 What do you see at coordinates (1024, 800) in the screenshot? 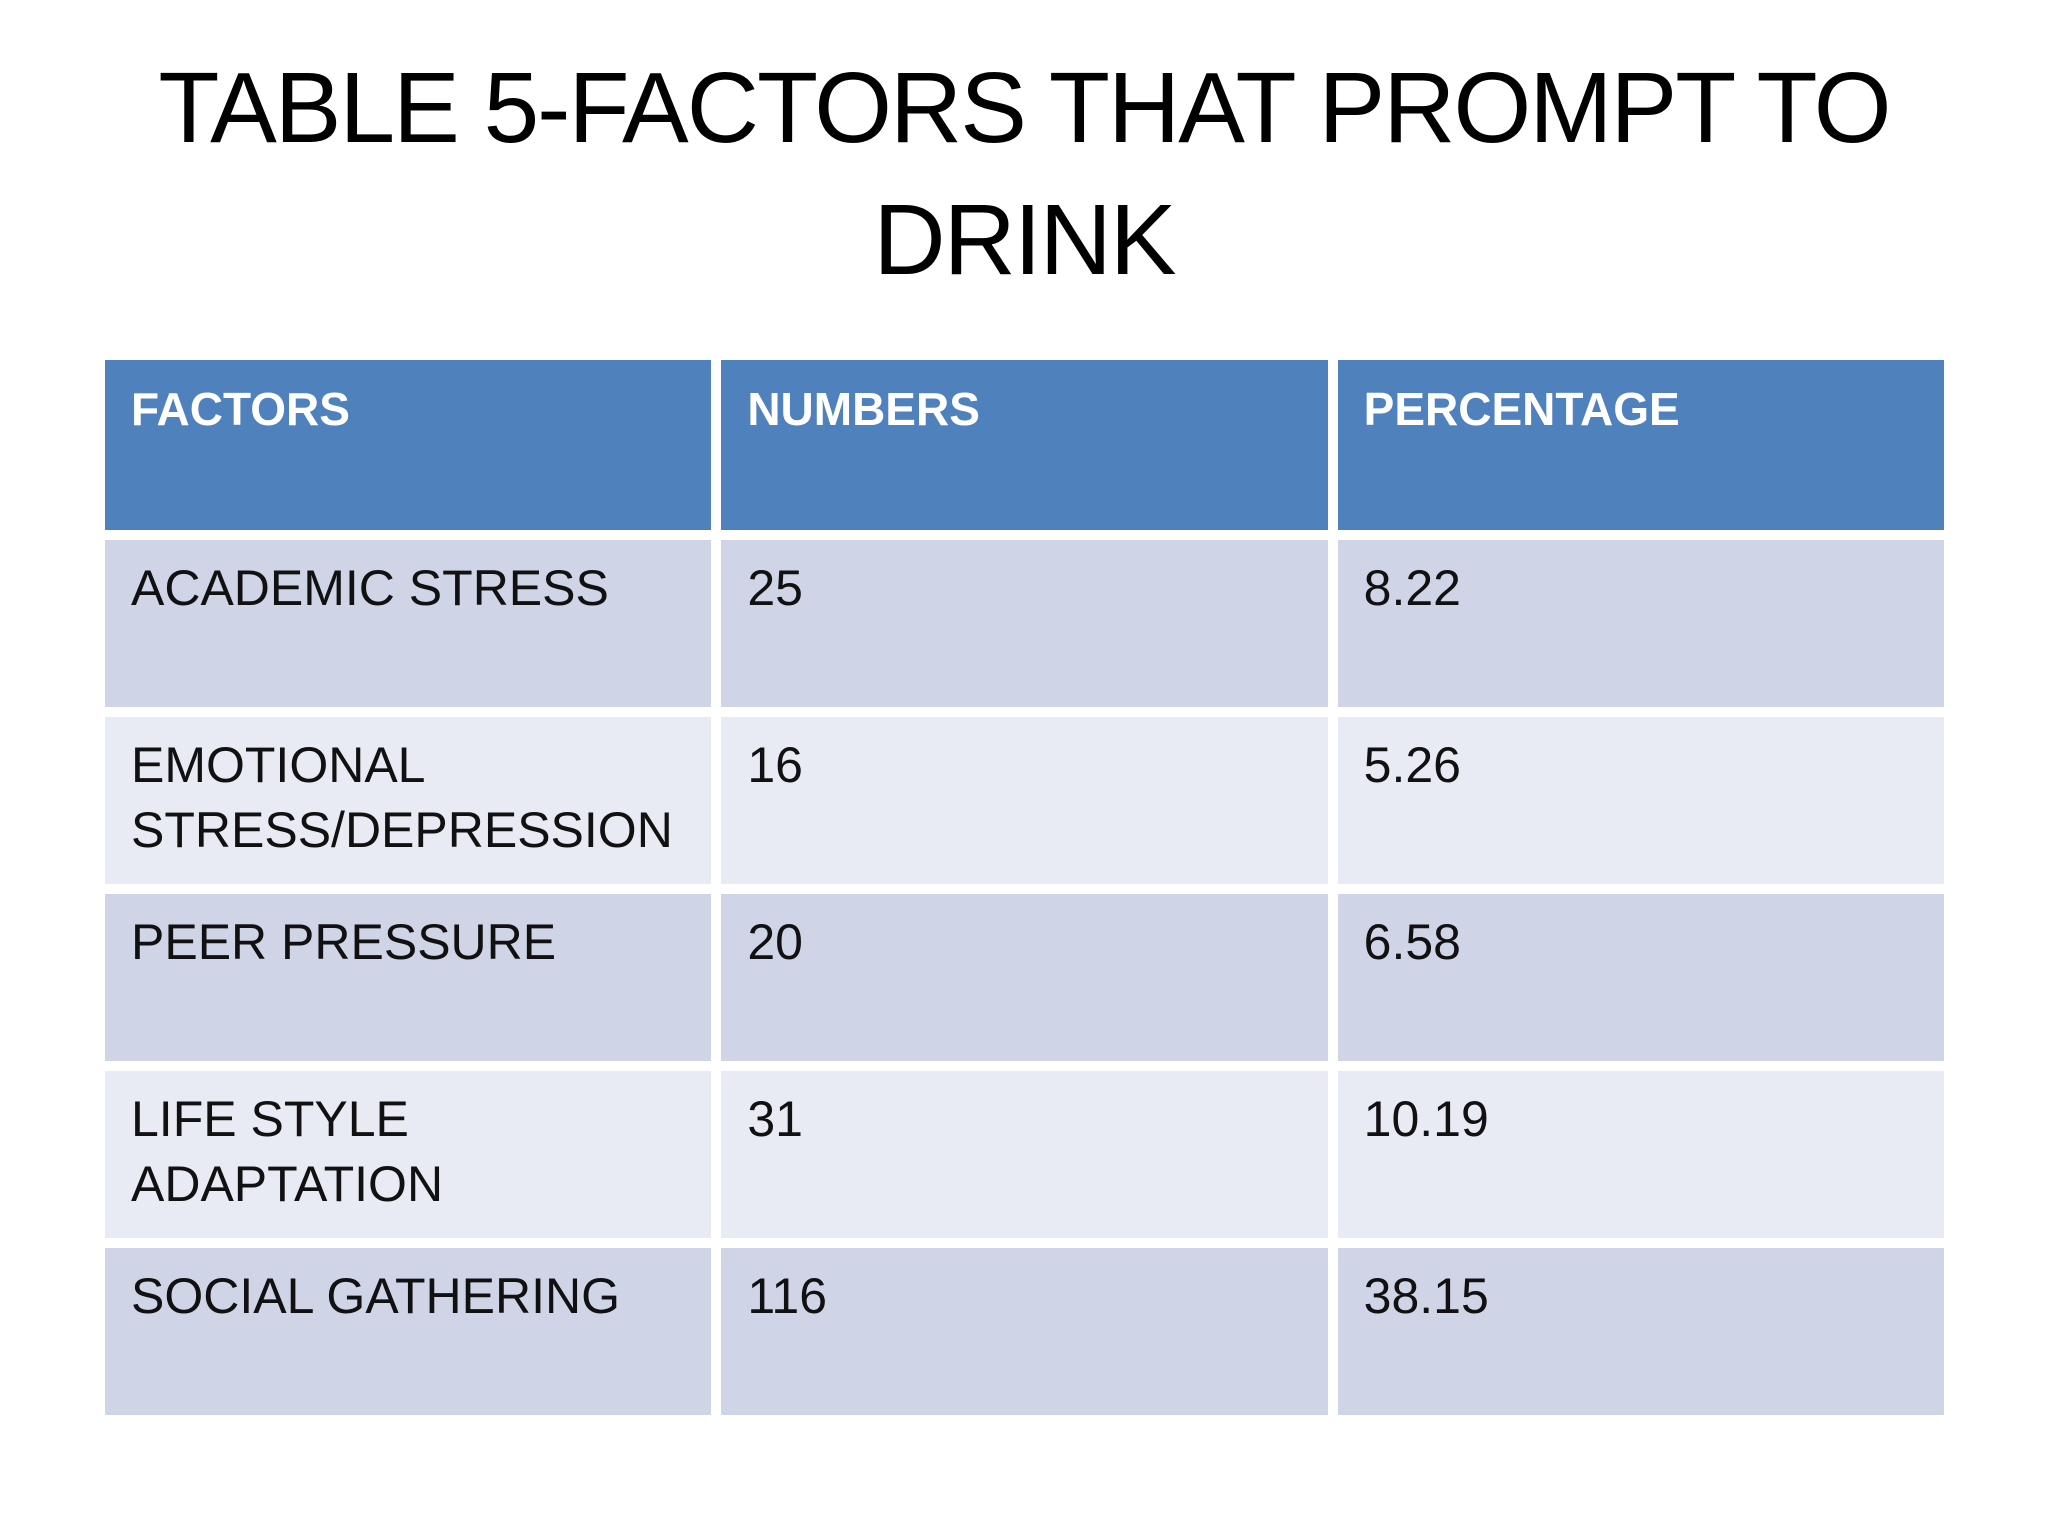
I see `table-cell-number: 16` at bounding box center [1024, 800].